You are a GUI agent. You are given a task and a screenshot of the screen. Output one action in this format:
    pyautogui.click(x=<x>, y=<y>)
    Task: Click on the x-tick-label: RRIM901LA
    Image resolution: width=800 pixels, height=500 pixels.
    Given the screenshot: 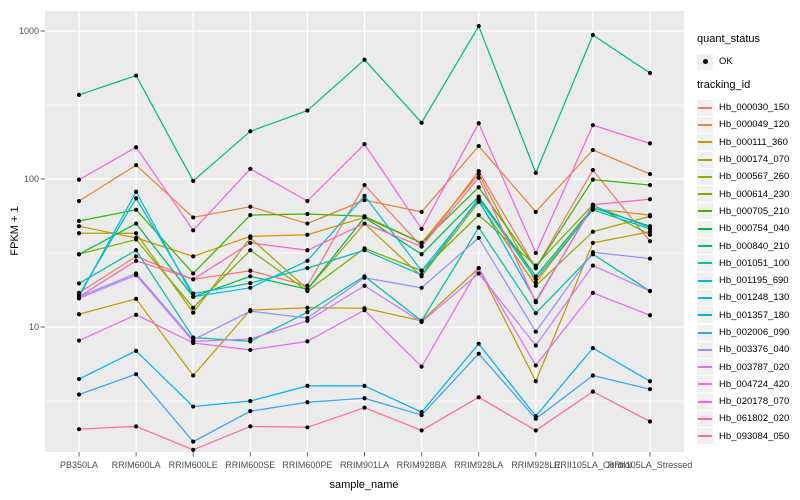 What is the action you would take?
    pyautogui.click(x=364, y=465)
    